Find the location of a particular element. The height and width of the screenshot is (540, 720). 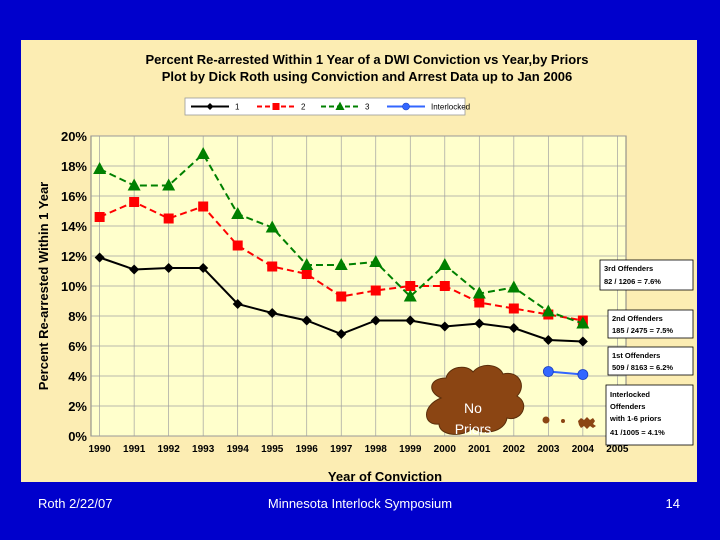

x-tick-label: 1998 is located at coordinates (376, 449).